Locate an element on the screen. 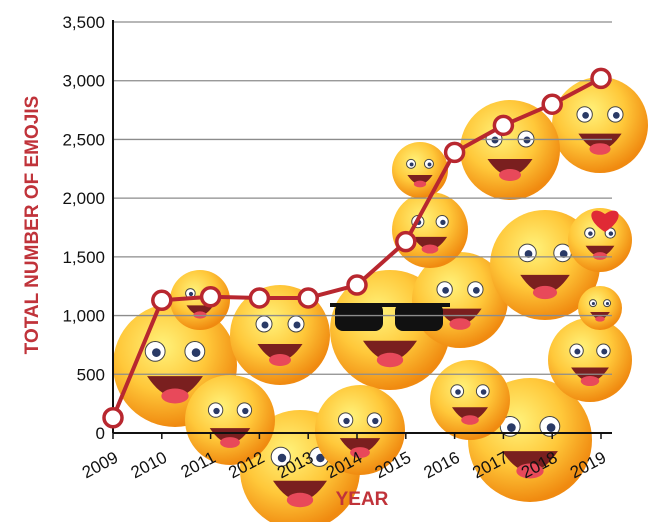 The height and width of the screenshot is (522, 670). data-point-2012 is located at coordinates (259, 298).